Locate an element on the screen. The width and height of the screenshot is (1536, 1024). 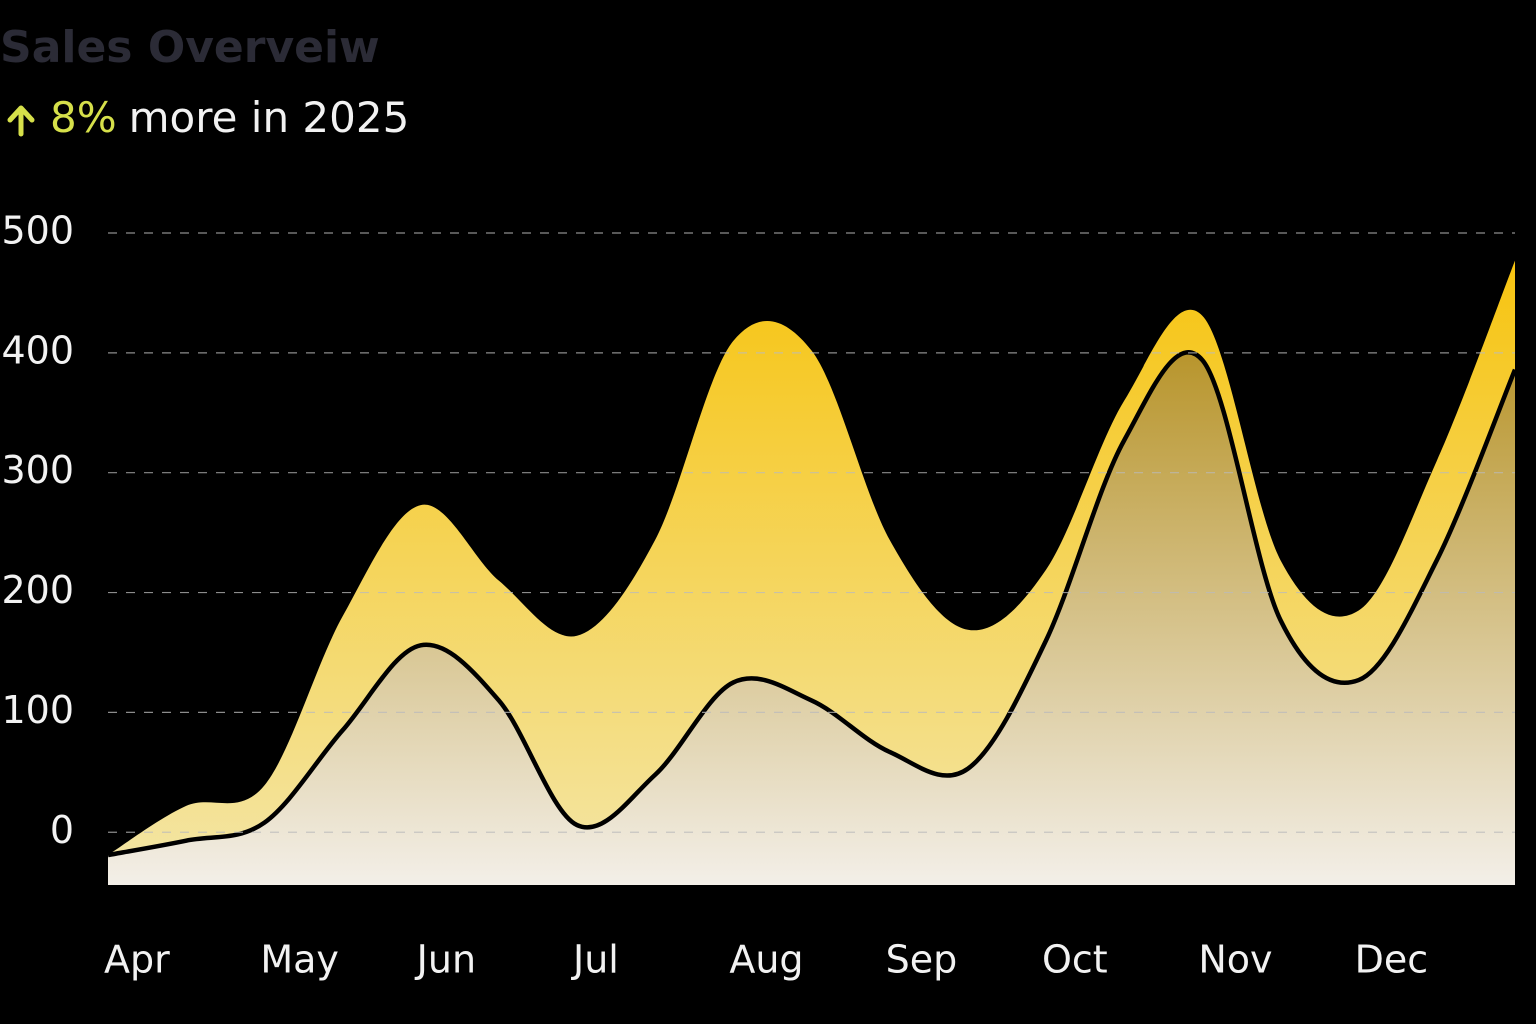
x-tick-label: Dec is located at coordinates (1392, 960).